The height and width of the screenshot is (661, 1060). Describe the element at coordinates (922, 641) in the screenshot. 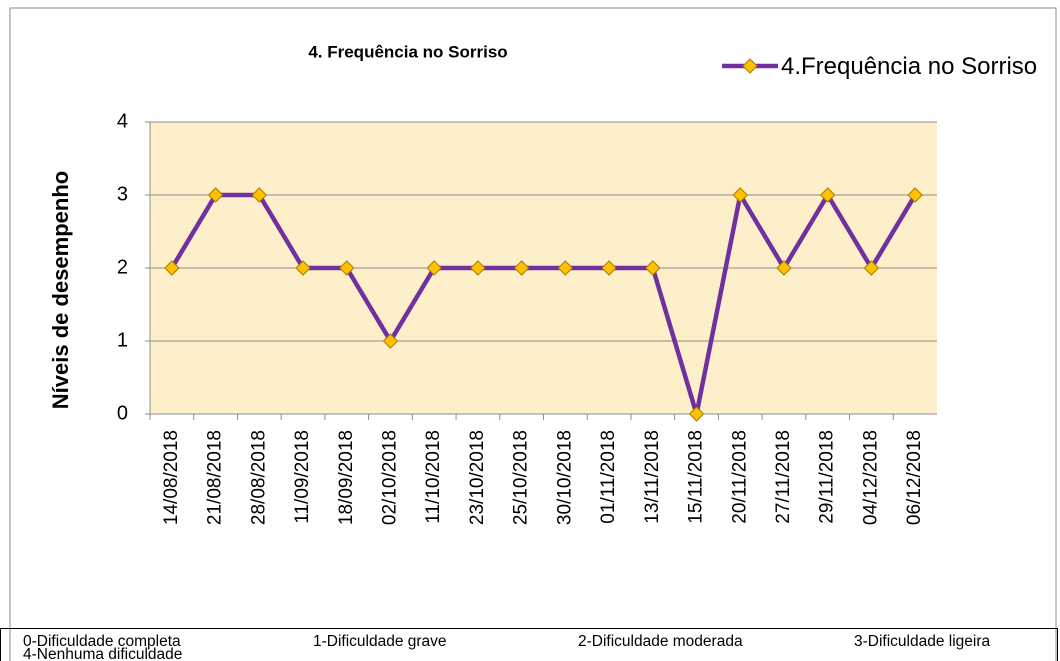

I see `note-item: 3-Dificuldade ligeira` at that location.